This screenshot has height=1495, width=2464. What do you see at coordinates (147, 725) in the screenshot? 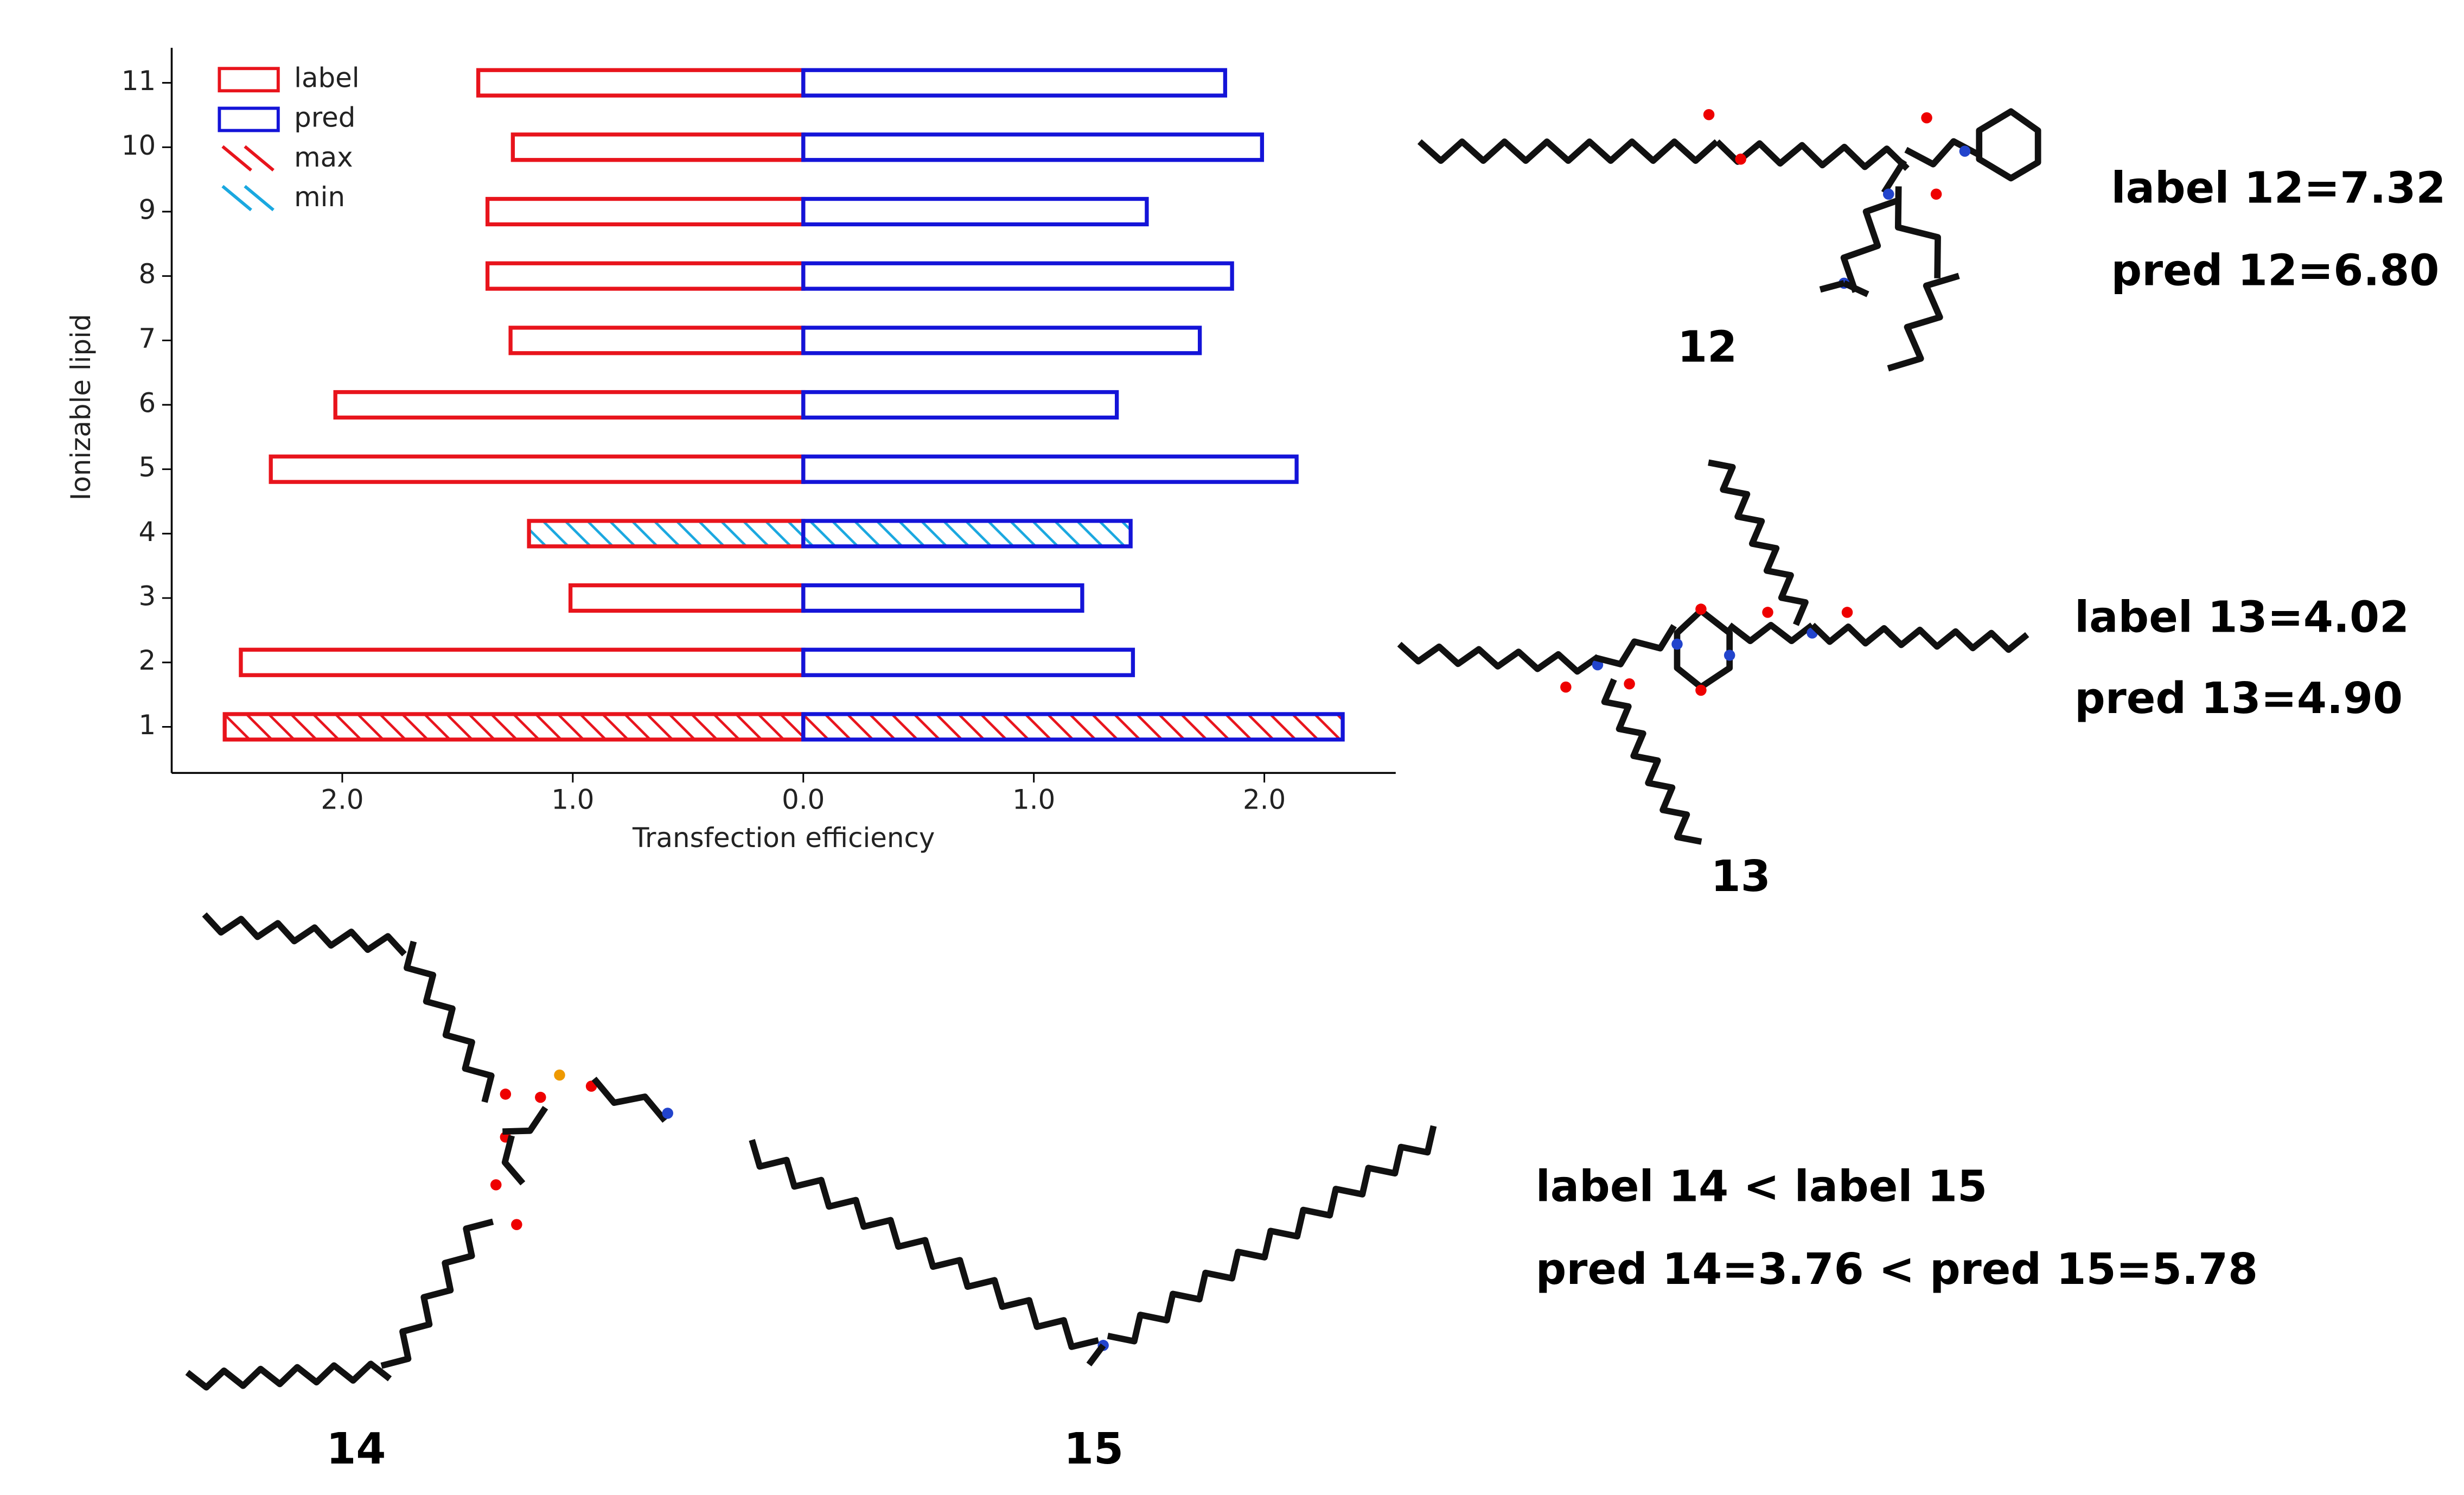
I see `y-tick-label: 1` at bounding box center [147, 725].